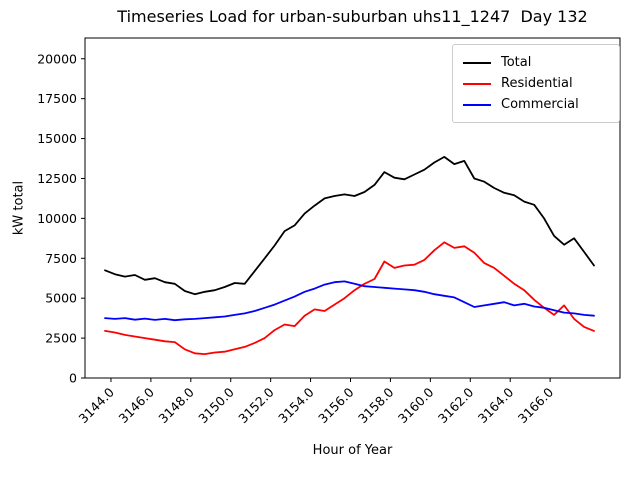 This screenshot has width=640, height=480. Describe the element at coordinates (540, 104) in the screenshot. I see `legend-label-commercial: Commercial` at that location.